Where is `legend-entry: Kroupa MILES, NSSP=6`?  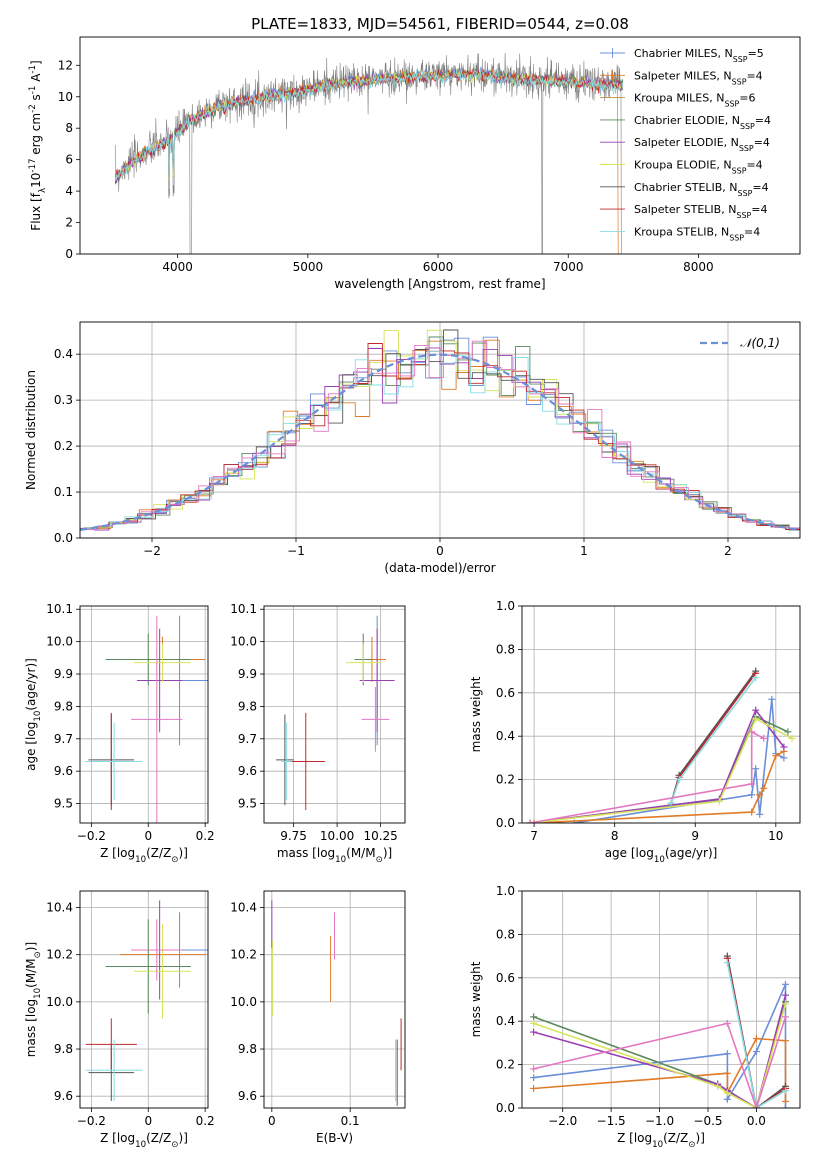
legend-entry: Kroupa MILES, NSSP=6 is located at coordinates (694, 100).